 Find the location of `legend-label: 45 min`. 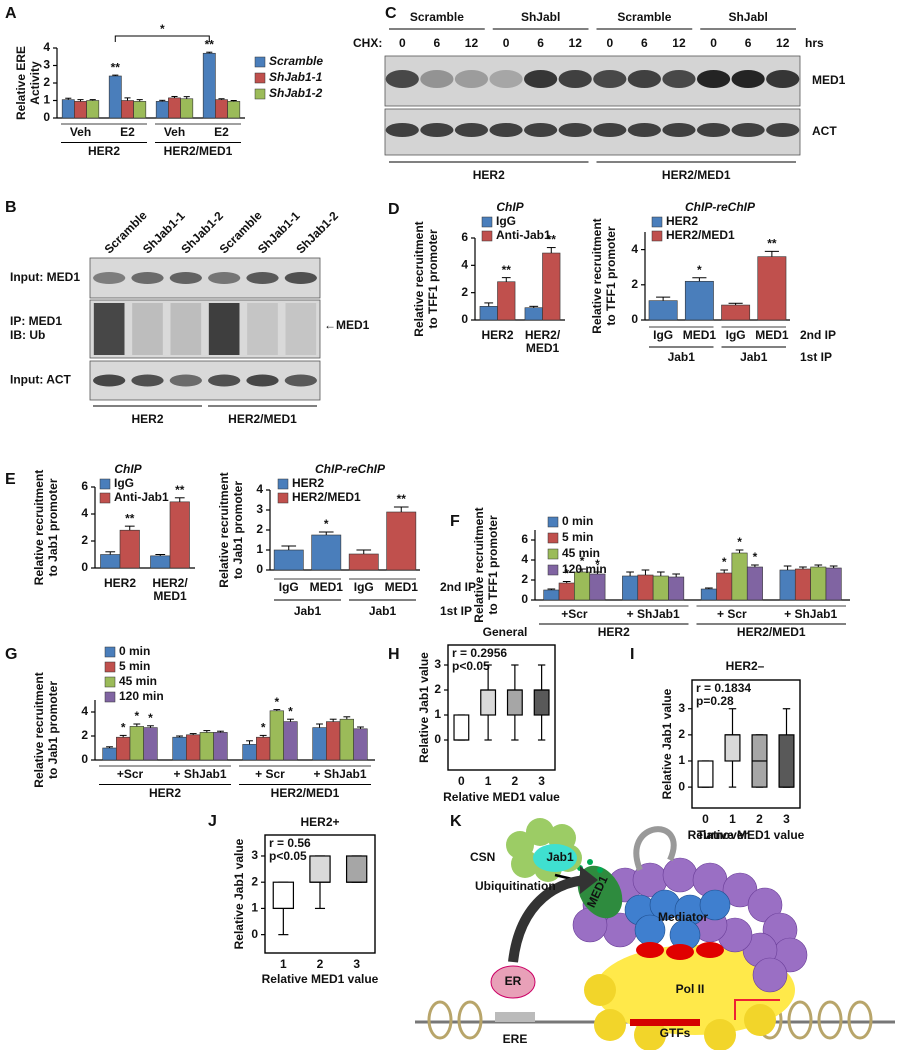

legend-label: 45 min is located at coordinates (581, 553).